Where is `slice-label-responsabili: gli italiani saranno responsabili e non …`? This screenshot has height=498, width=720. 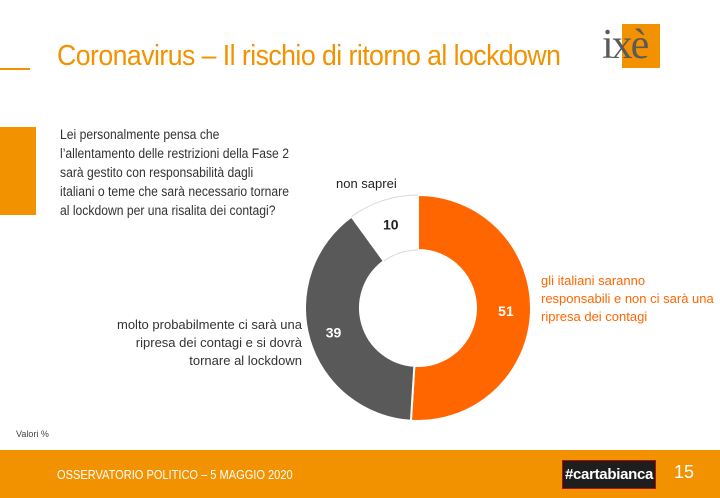
slice-label-responsabili: gli italiani saranno responsabili e non … is located at coordinates (627, 298).